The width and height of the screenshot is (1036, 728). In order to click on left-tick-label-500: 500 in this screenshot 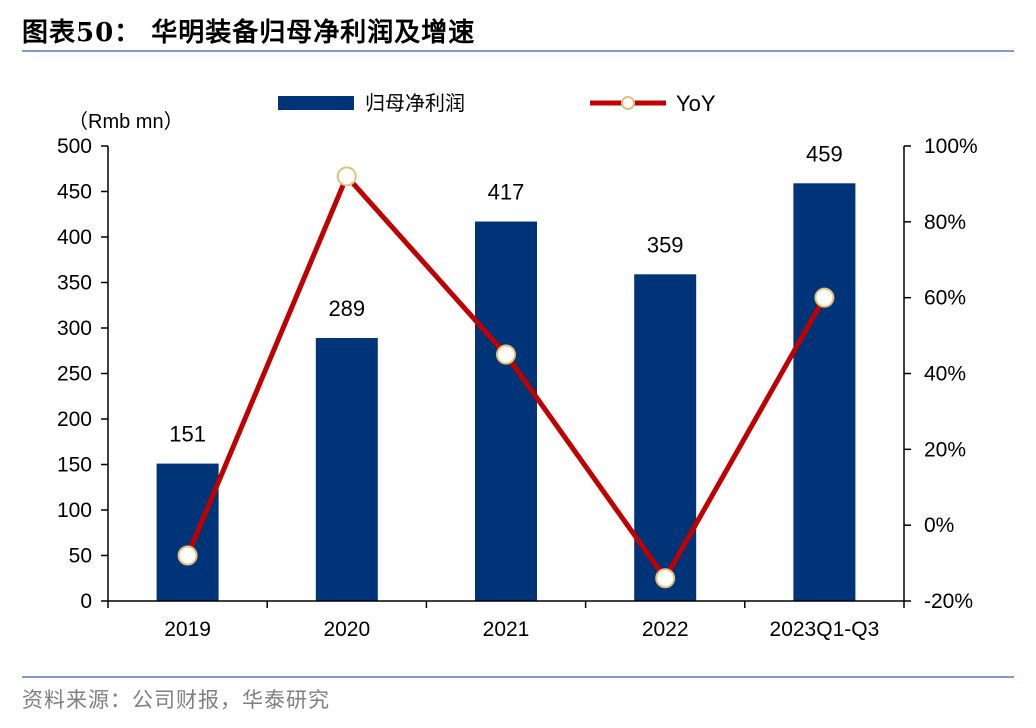, I will do `click(74, 146)`.